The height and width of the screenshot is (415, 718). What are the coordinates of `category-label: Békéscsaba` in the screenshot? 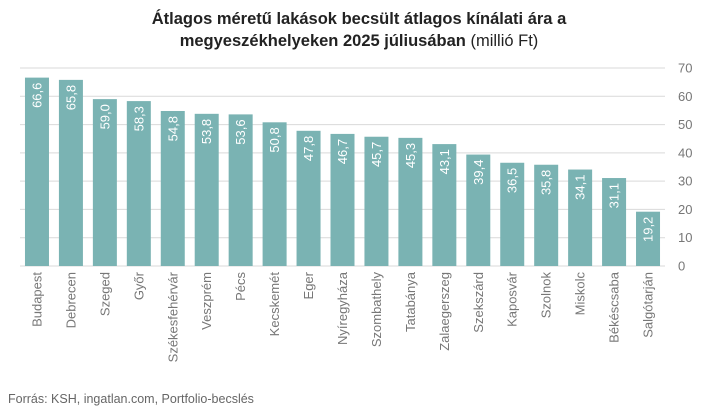 It's located at (614, 307).